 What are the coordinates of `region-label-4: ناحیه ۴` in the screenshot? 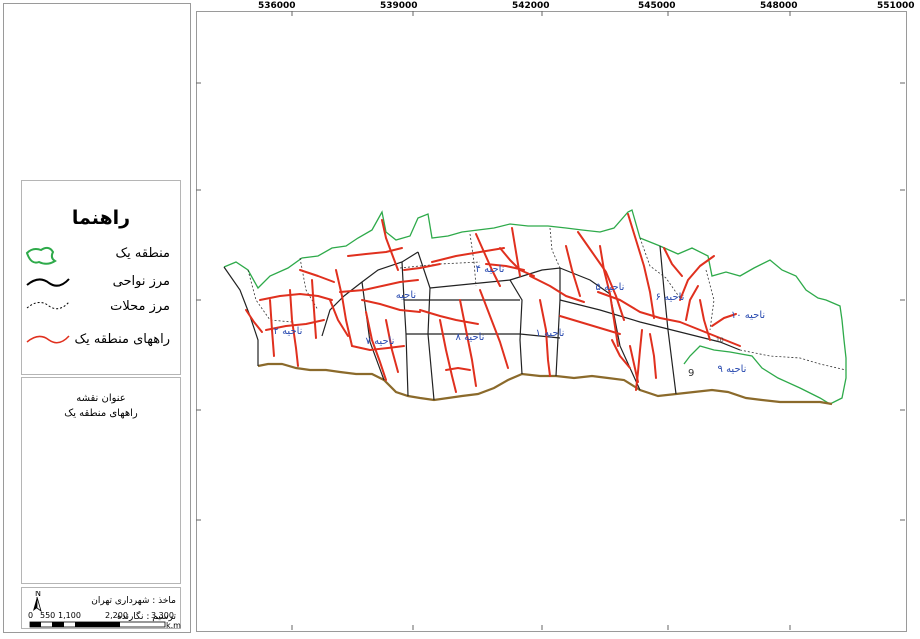 It's located at (490, 269).